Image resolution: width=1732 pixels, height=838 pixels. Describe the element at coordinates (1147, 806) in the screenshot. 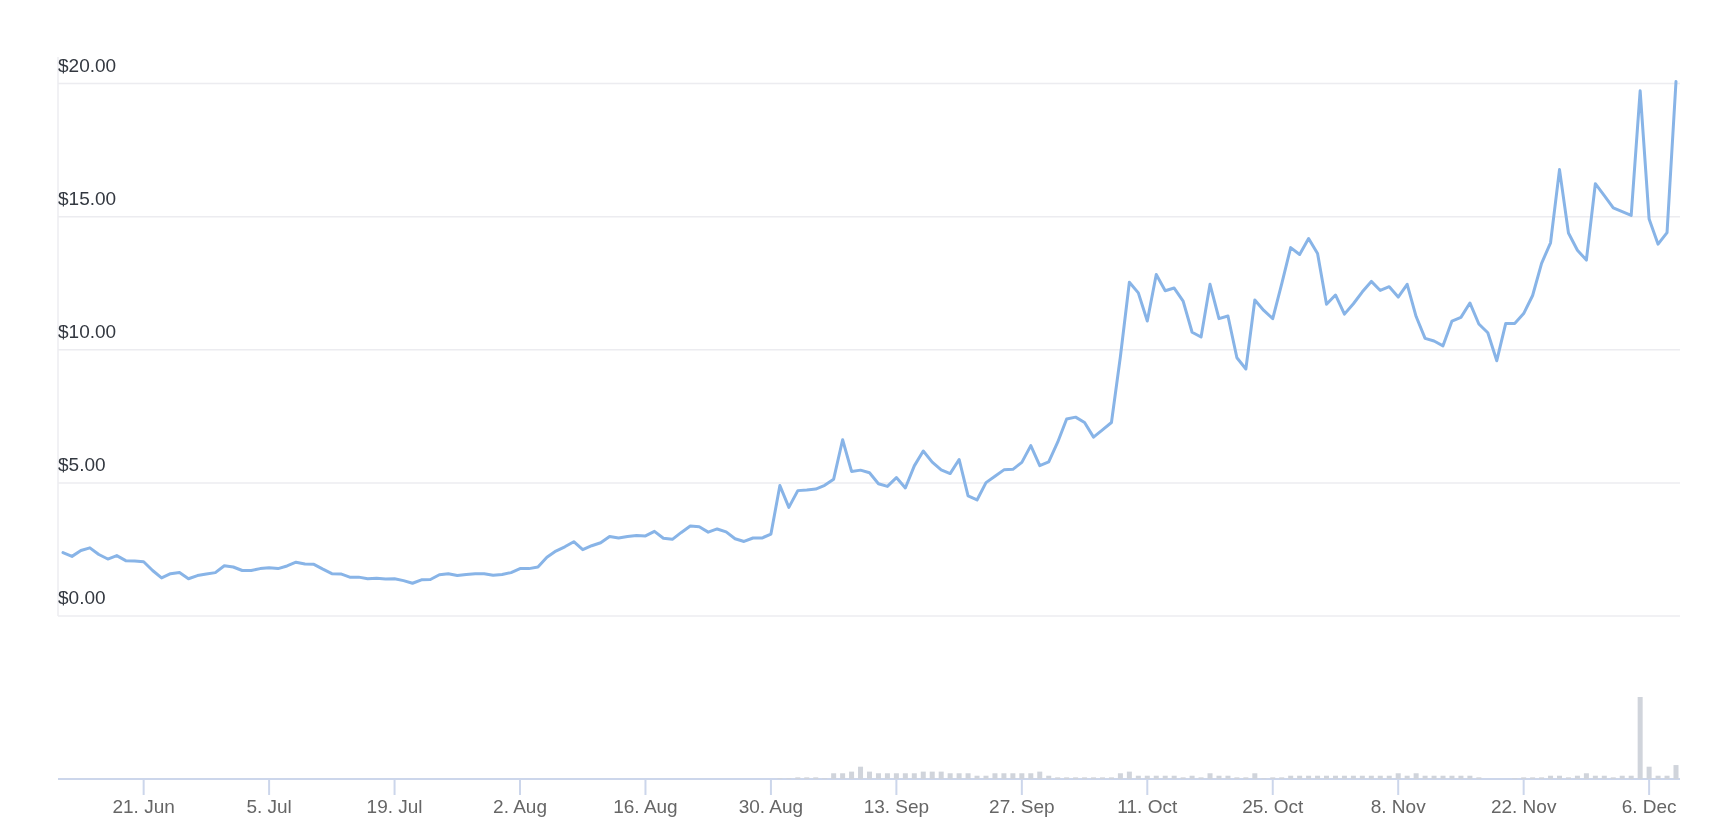

I see `x-tick-label: 11. Oct` at that location.